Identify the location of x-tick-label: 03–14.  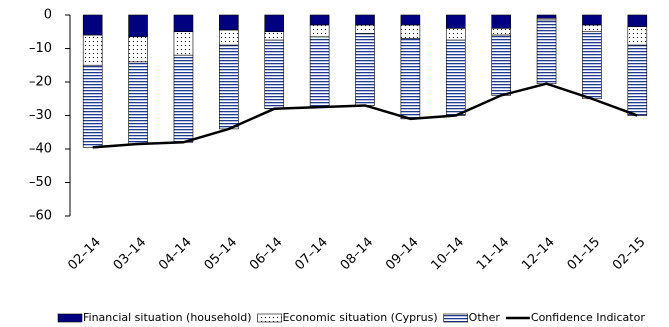
(130, 254).